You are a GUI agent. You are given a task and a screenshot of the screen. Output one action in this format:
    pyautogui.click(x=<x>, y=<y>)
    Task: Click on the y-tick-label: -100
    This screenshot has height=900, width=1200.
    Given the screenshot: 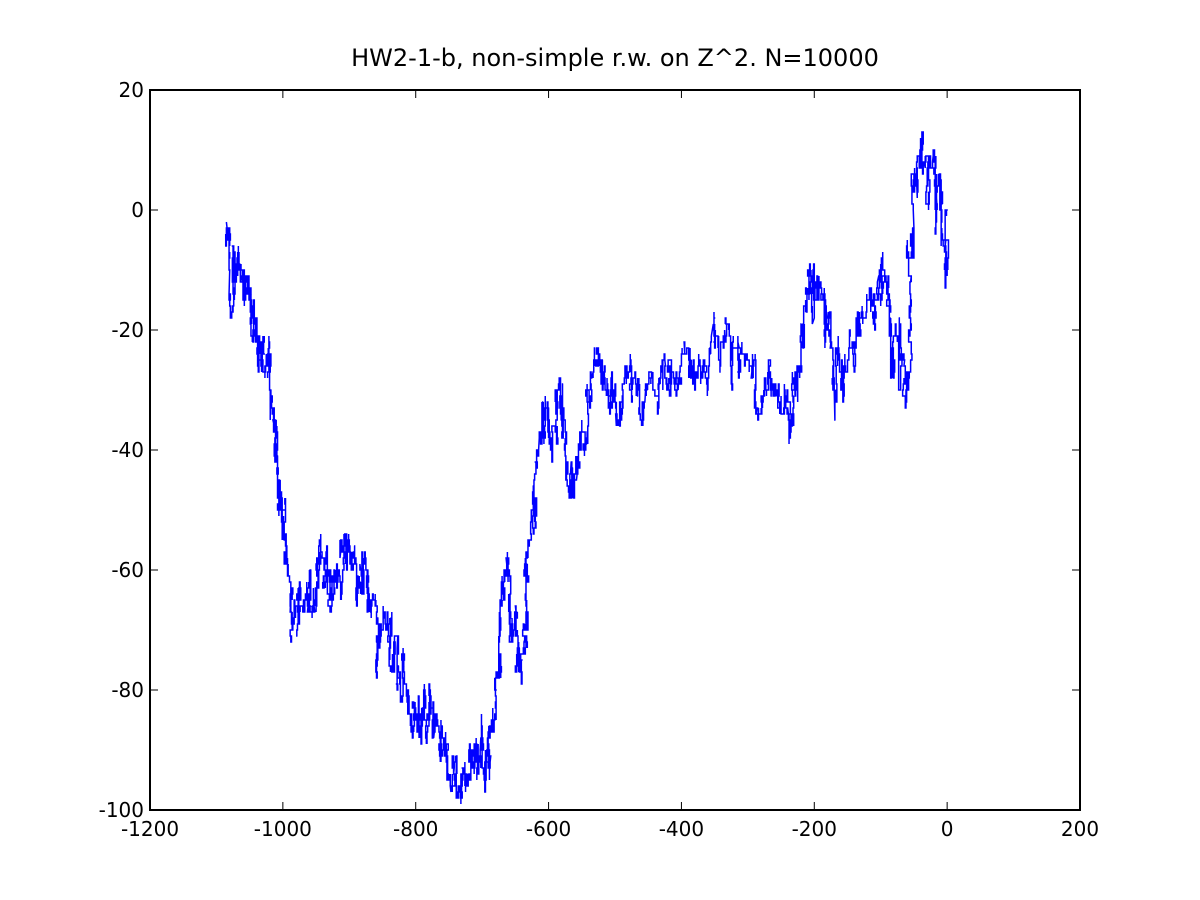 What is the action you would take?
    pyautogui.click(x=121, y=810)
    